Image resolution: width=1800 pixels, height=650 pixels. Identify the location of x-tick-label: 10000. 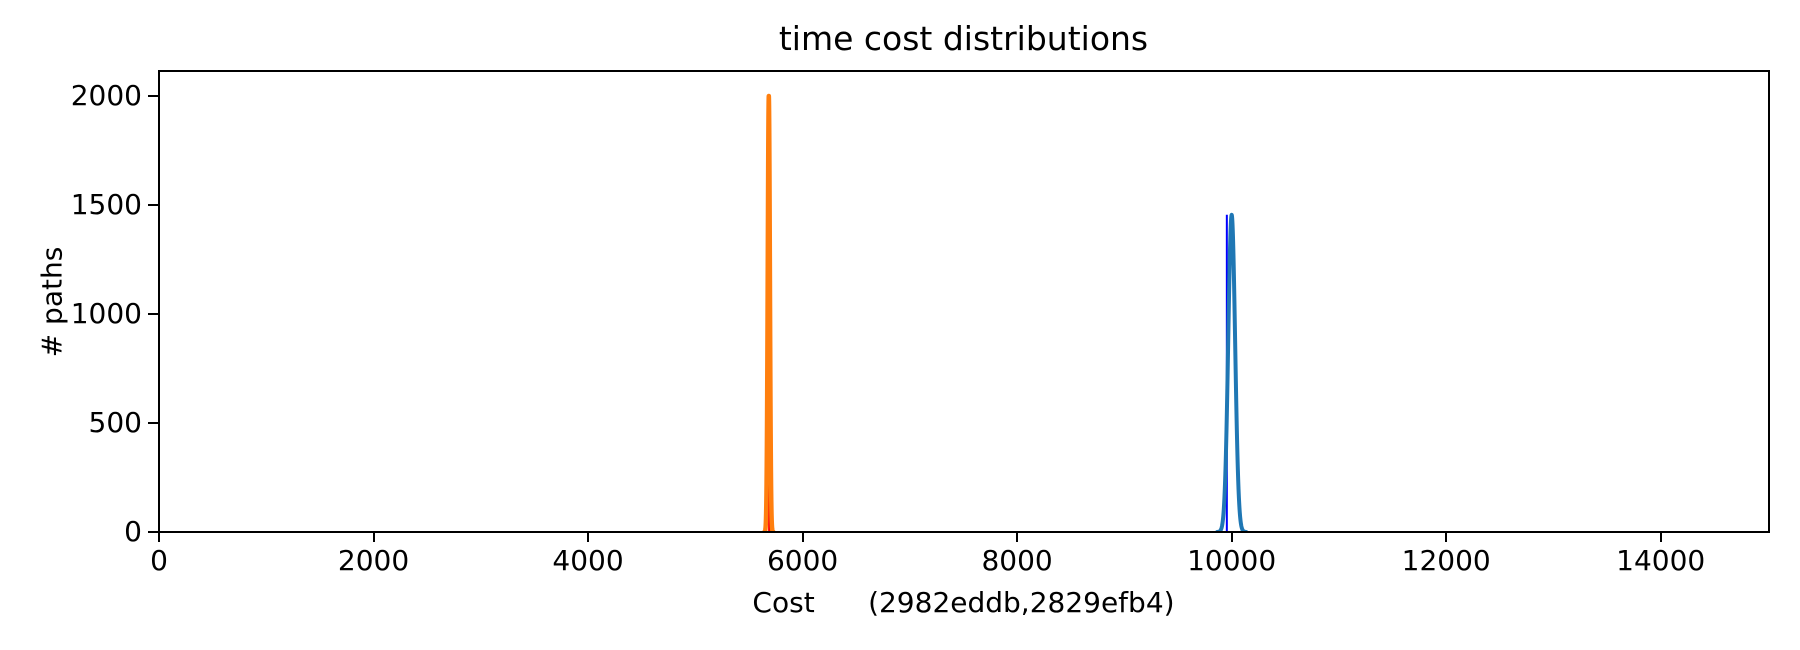
(1232, 560).